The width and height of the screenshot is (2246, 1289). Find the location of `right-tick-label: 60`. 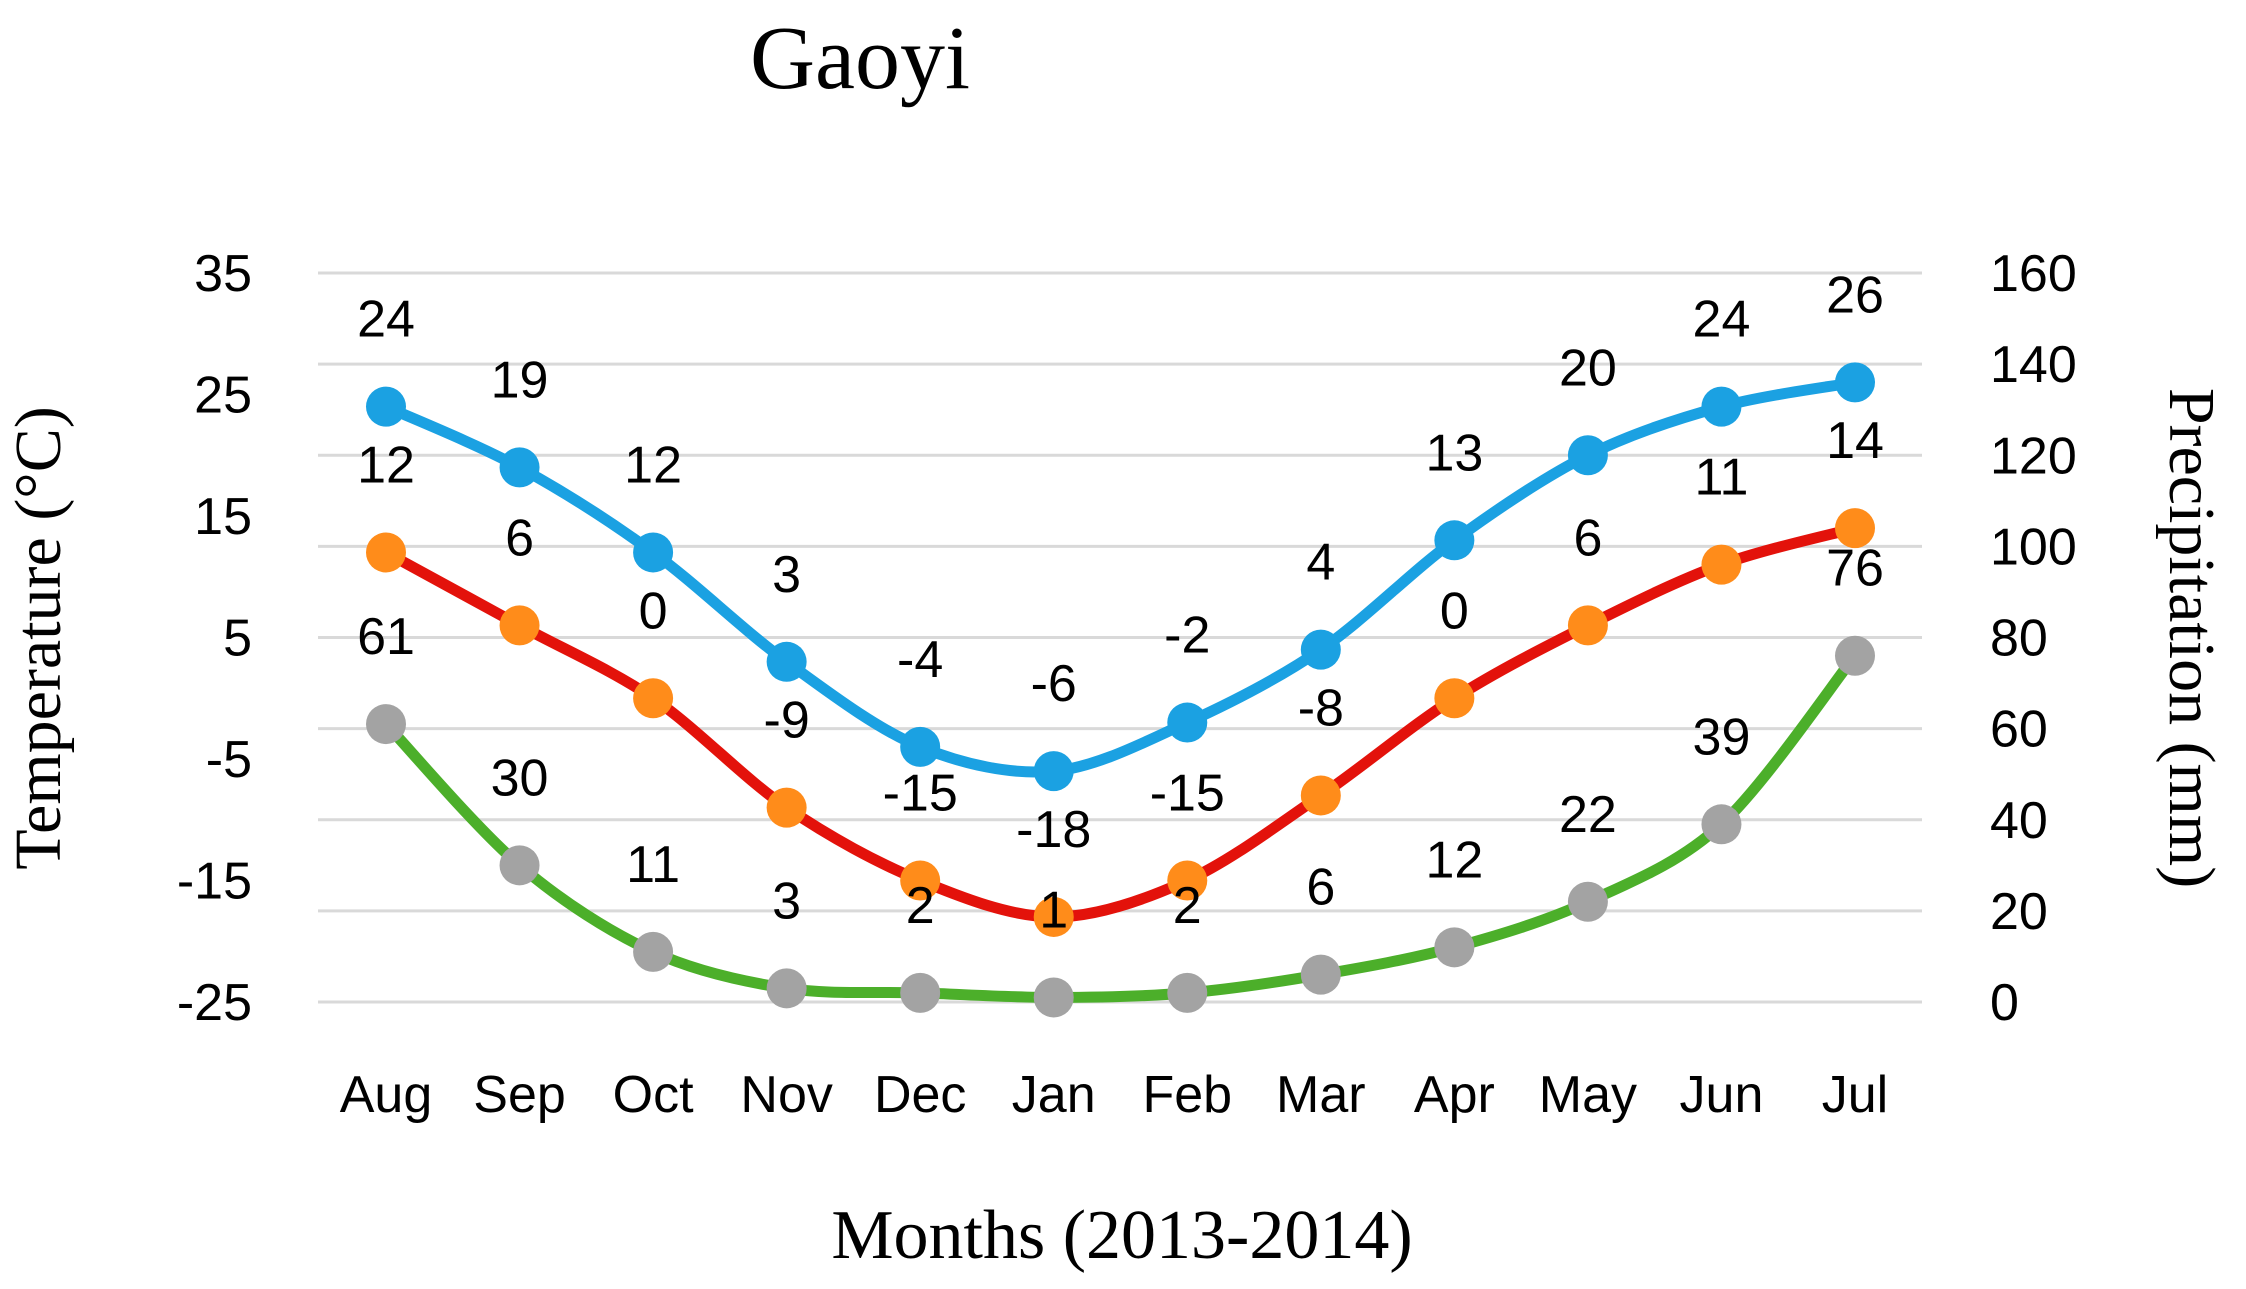

right-tick-label: 60 is located at coordinates (2019, 730).